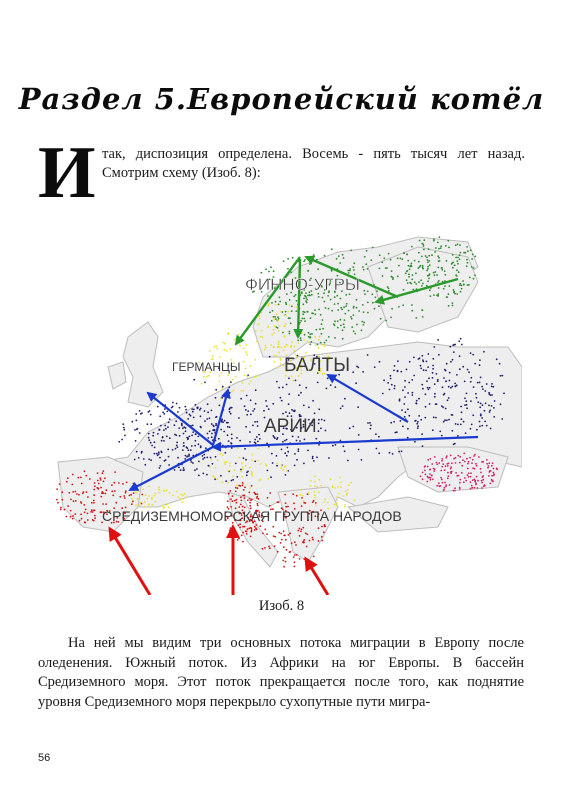 The image size is (563, 800). Describe the element at coordinates (206, 367) in the screenshot. I see `label-germans: ГЕРМАНЦЫ` at that location.